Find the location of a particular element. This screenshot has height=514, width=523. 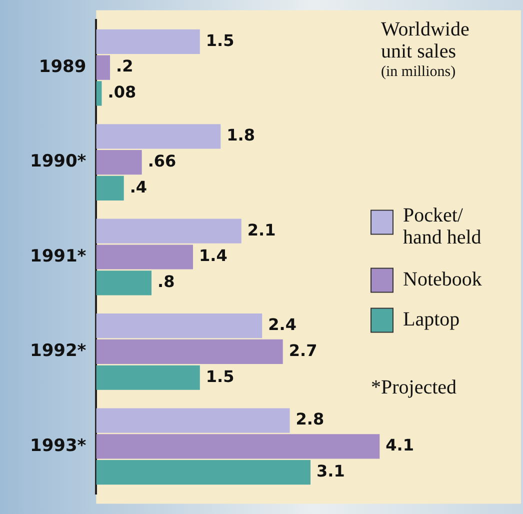

data-label: .2 is located at coordinates (125, 66).